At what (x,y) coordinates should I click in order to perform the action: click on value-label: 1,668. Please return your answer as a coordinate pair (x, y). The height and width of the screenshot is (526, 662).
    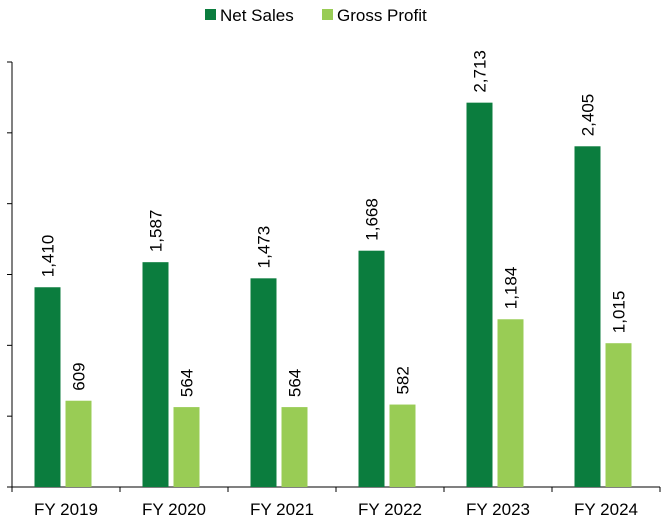
    Looking at the image, I should click on (372, 219).